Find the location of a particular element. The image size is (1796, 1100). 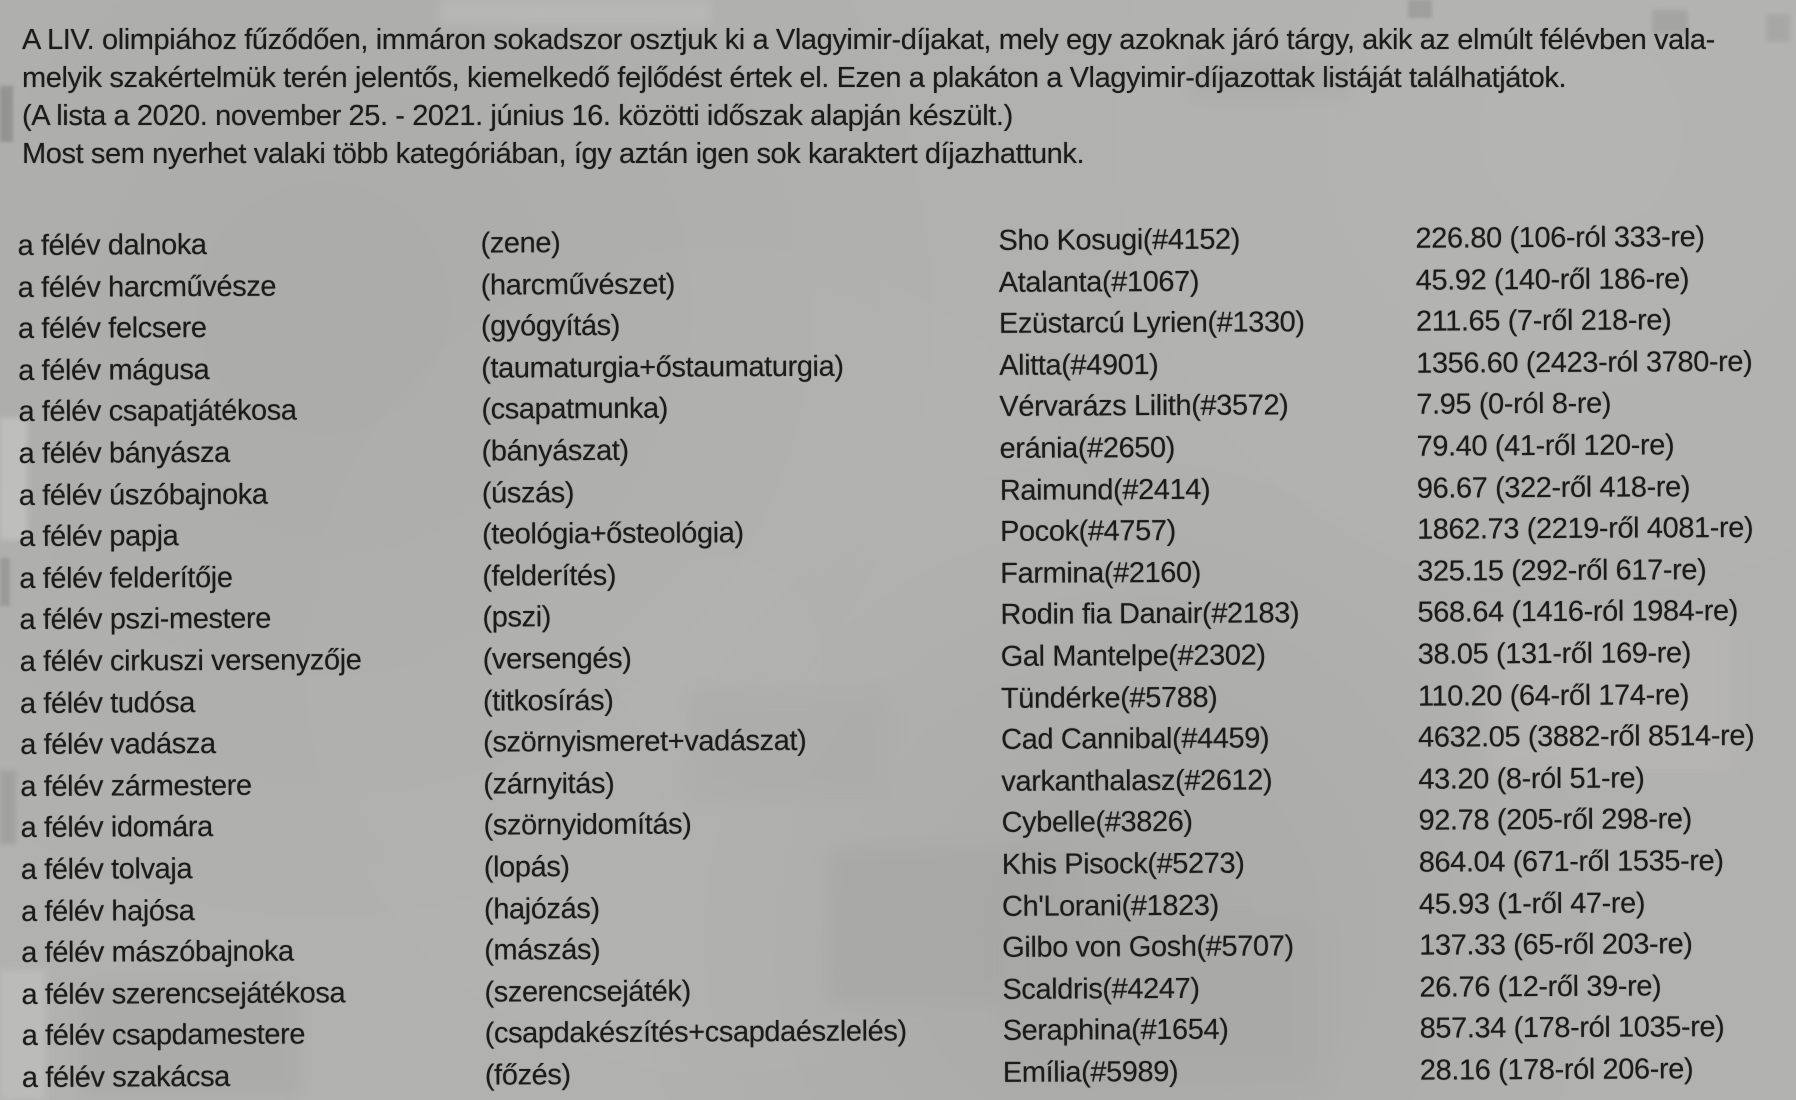

award-title: a félév idomára is located at coordinates (116, 828).